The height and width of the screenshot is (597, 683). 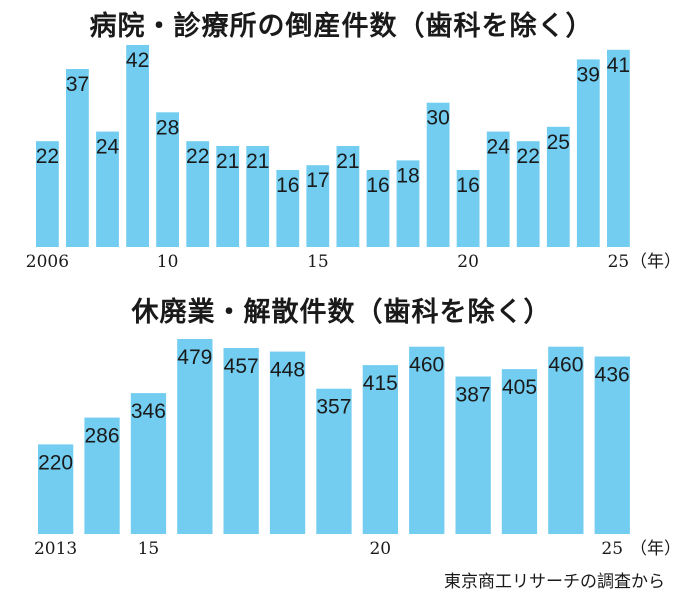 What do you see at coordinates (168, 262) in the screenshot?
I see `chart1-tick-label: 10` at bounding box center [168, 262].